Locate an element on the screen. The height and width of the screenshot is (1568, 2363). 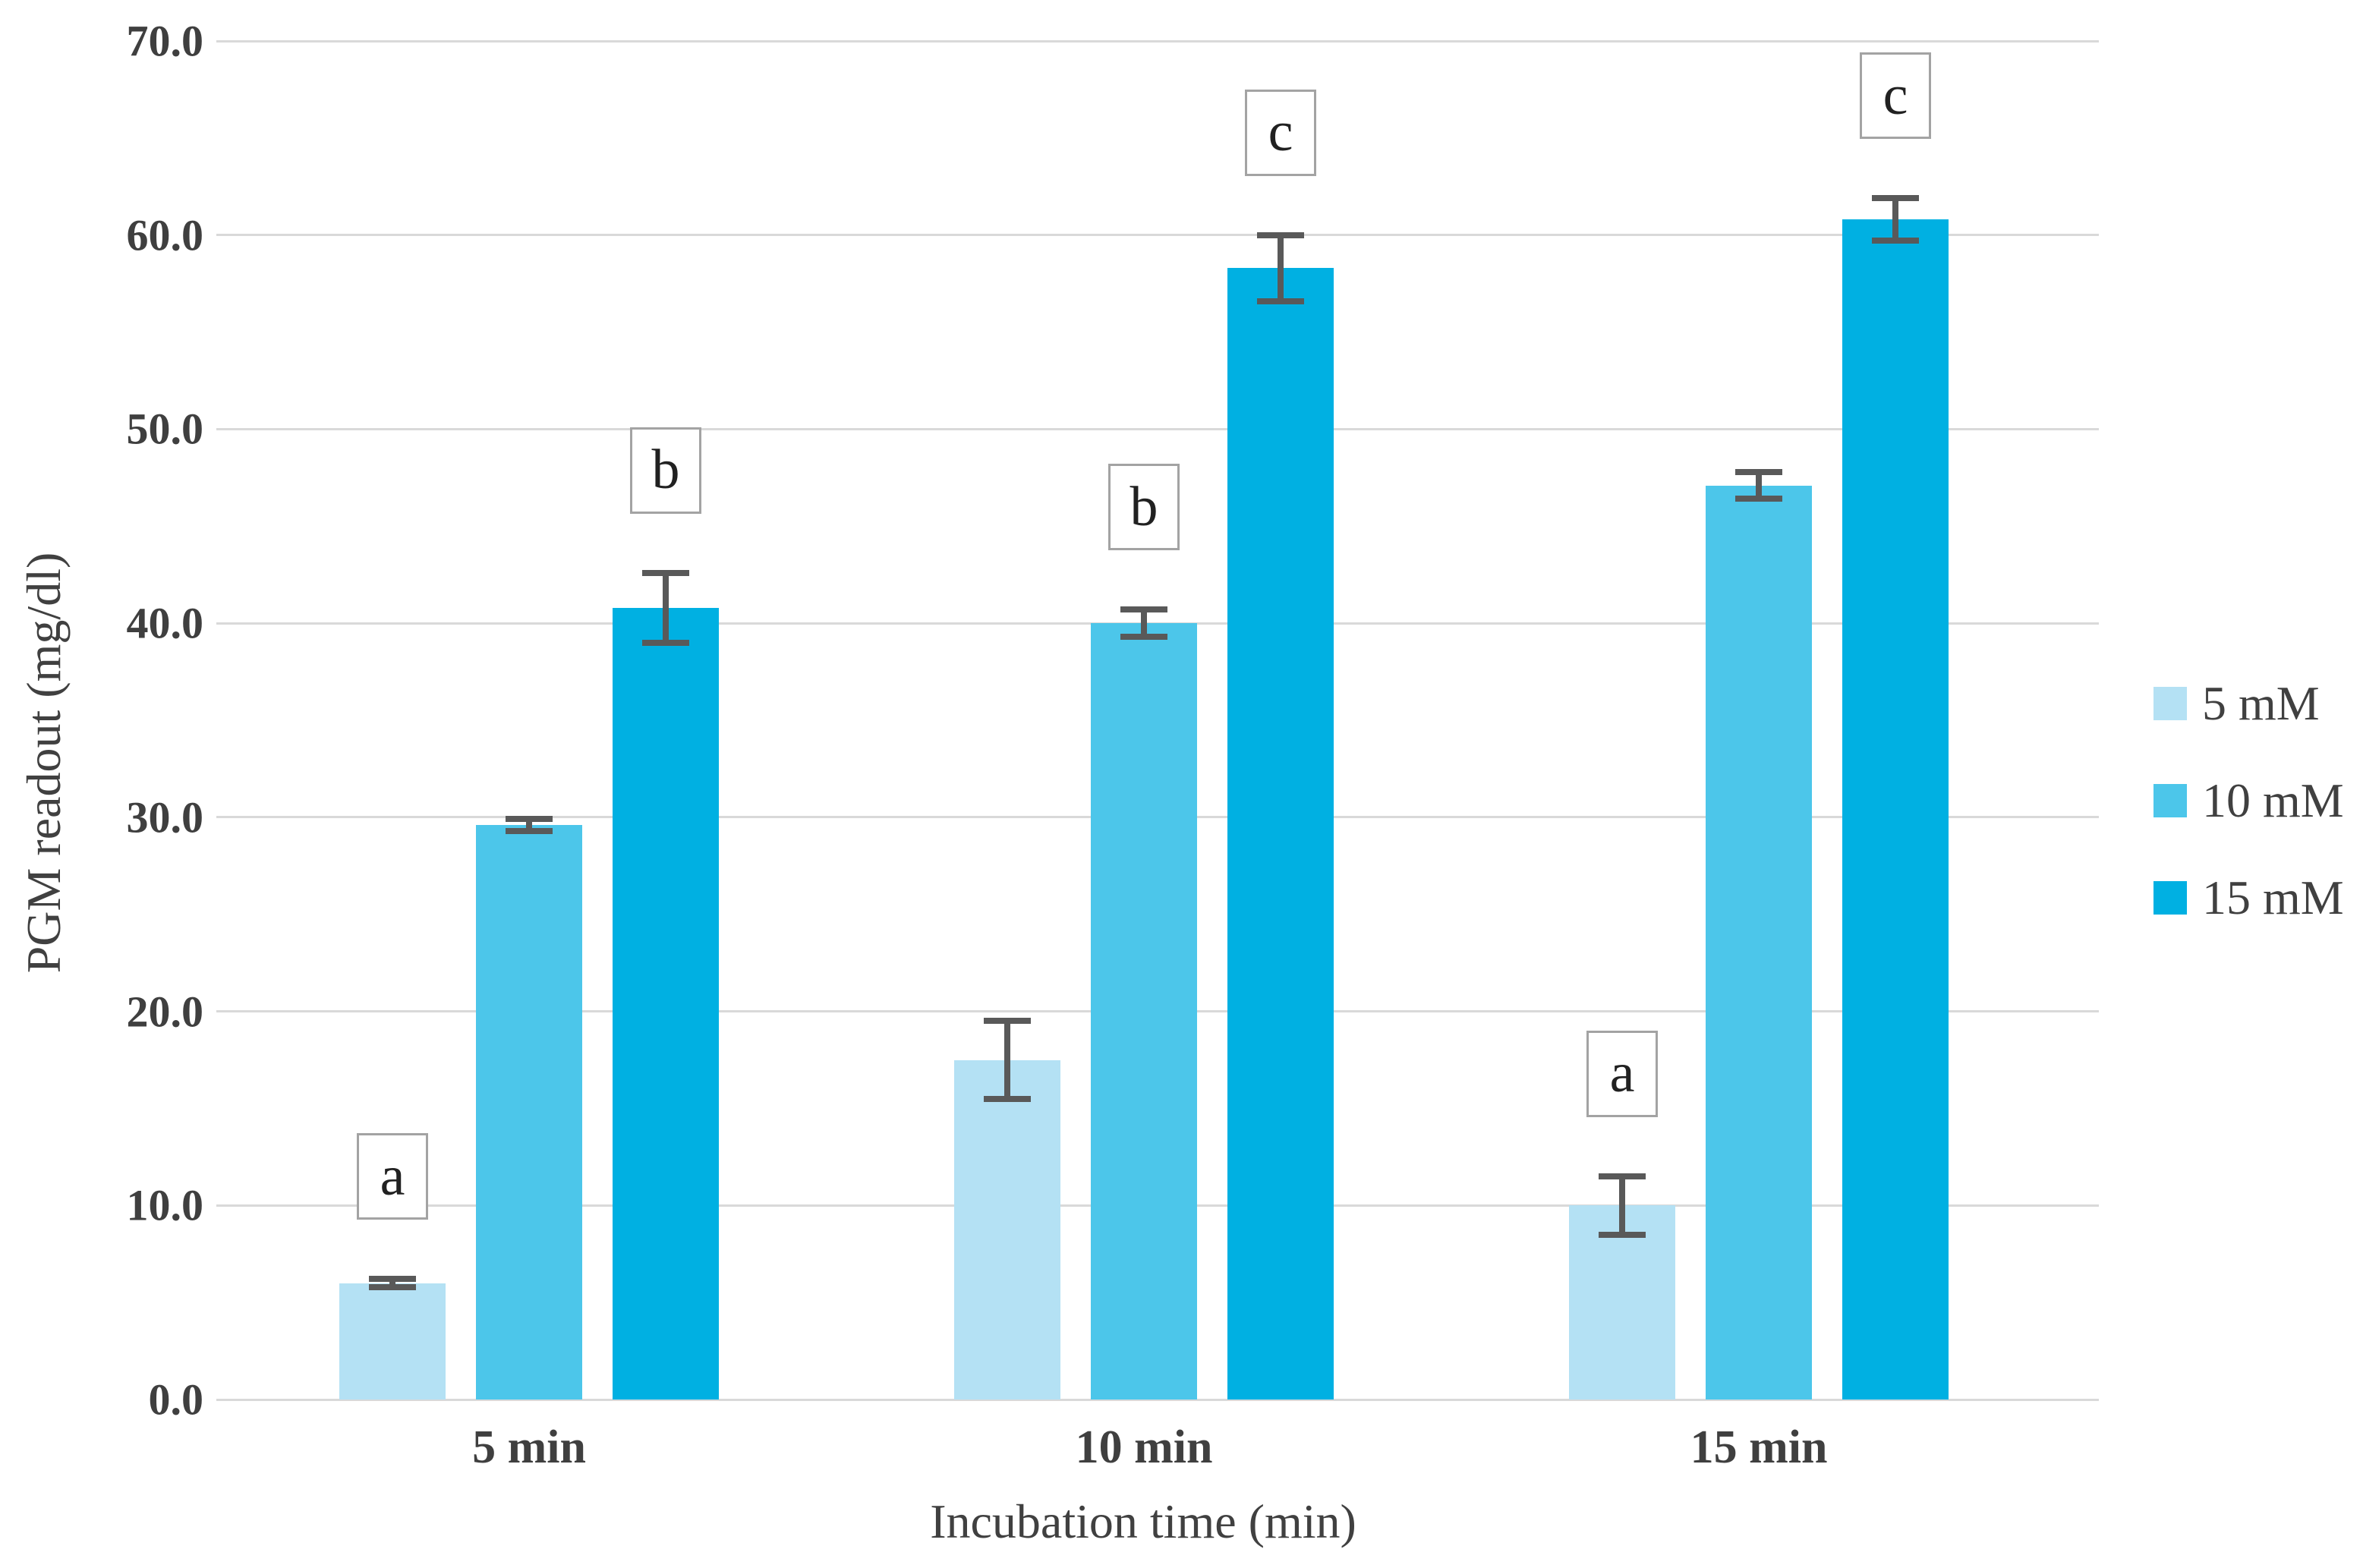
bar-5mM-5min is located at coordinates (392, 1341).